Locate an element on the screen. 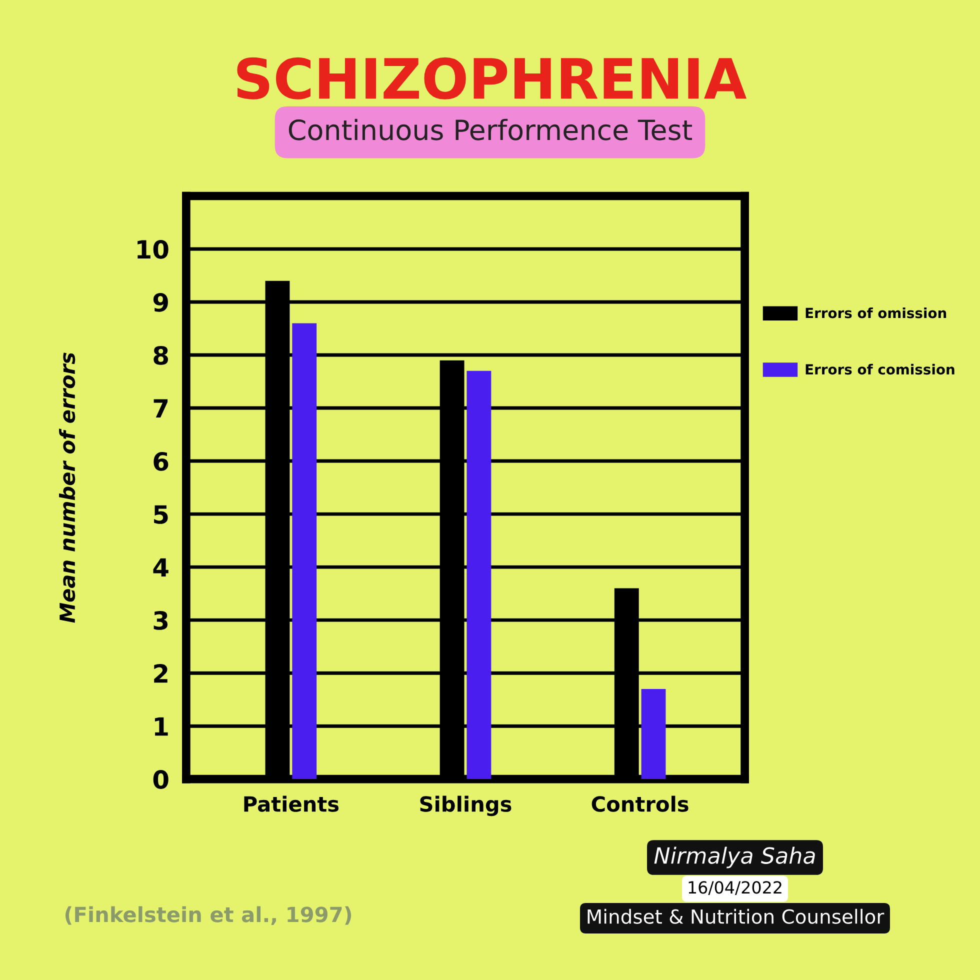 The image size is (980, 980). legend-label: Errors of omission is located at coordinates (876, 313).